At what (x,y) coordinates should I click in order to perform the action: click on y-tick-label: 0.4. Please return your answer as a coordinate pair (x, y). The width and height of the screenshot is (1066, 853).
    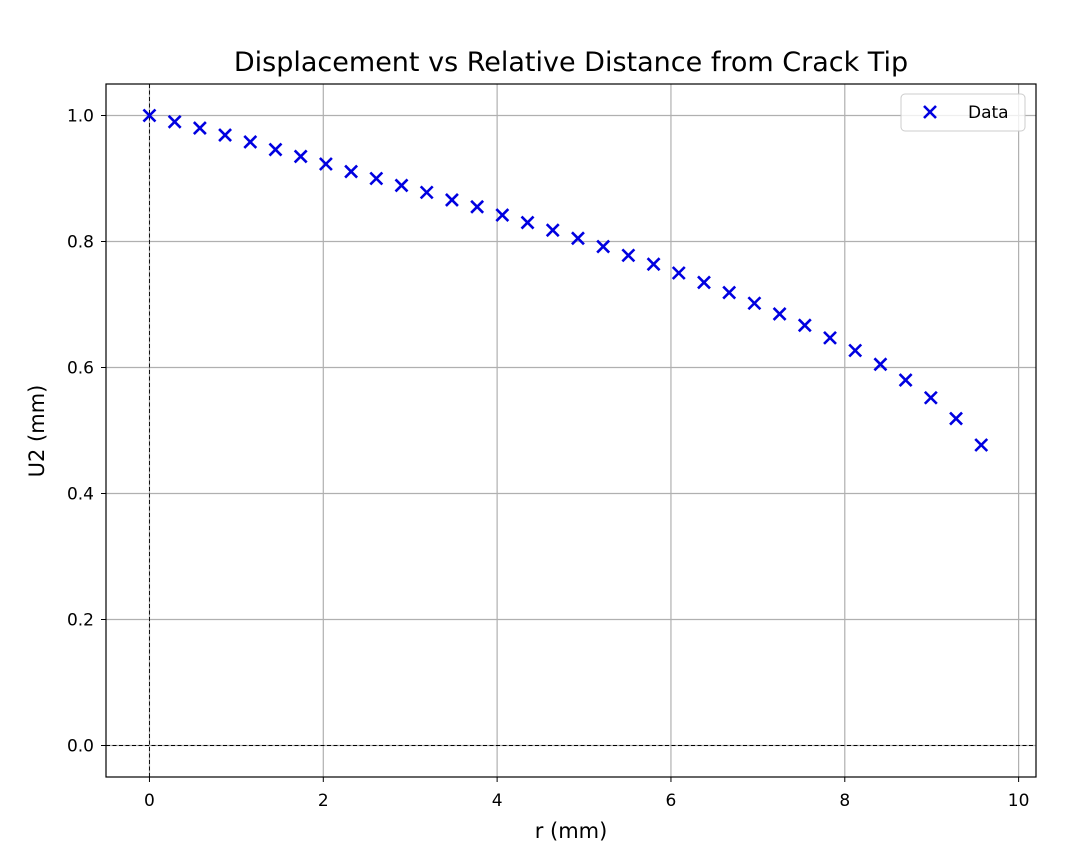
    Looking at the image, I should click on (80, 495).